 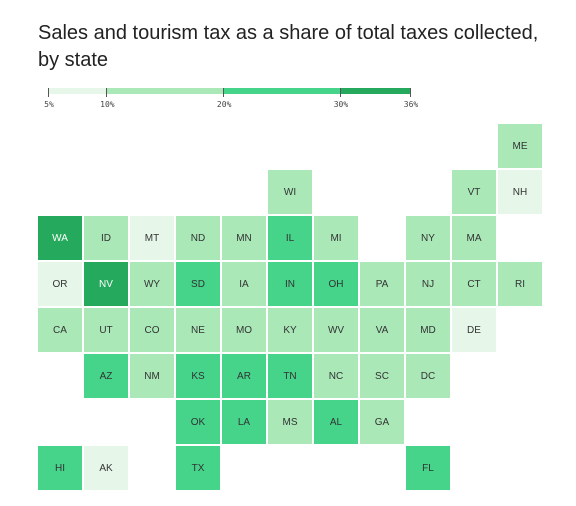 I want to click on state-tile-me: ME, so click(x=520, y=146).